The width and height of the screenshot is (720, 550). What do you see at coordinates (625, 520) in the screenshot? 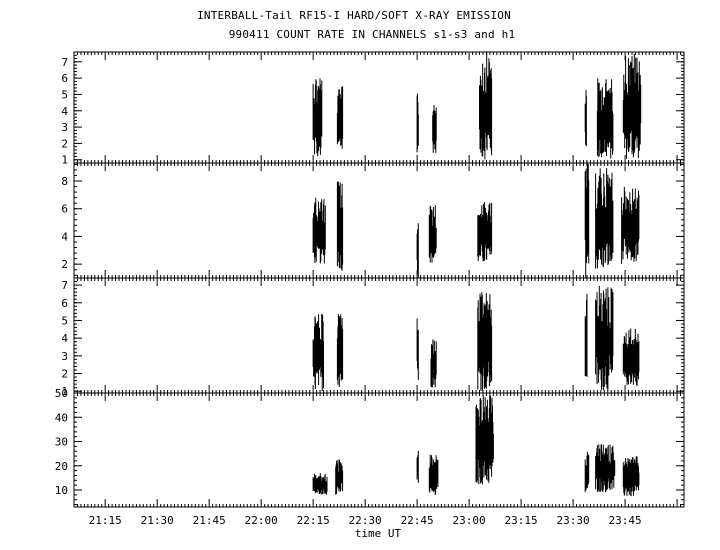
I see `x-tick-label: 23:45` at bounding box center [625, 520].